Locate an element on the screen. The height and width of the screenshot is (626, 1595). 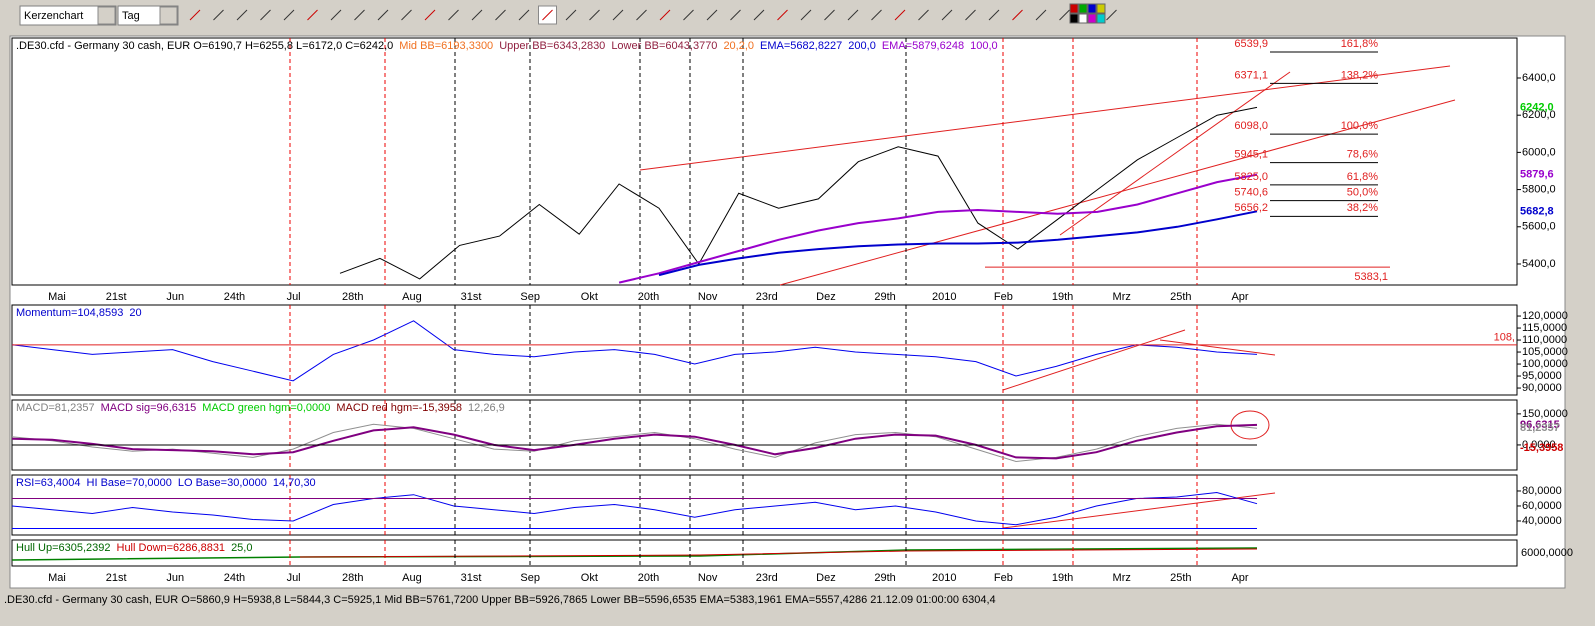
toolbar-icons is located at coordinates (653, 14).